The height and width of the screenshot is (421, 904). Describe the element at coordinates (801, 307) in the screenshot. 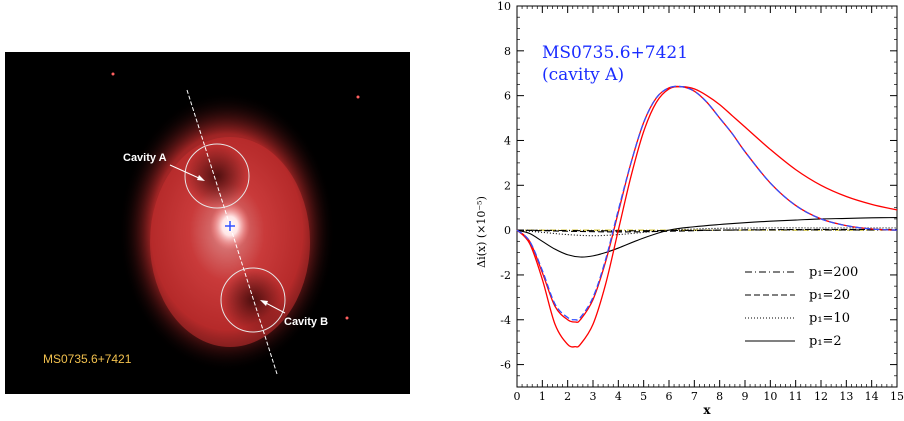

I see `legend: p₁=200 p₁=20 p₁=10 p₁=2` at that location.